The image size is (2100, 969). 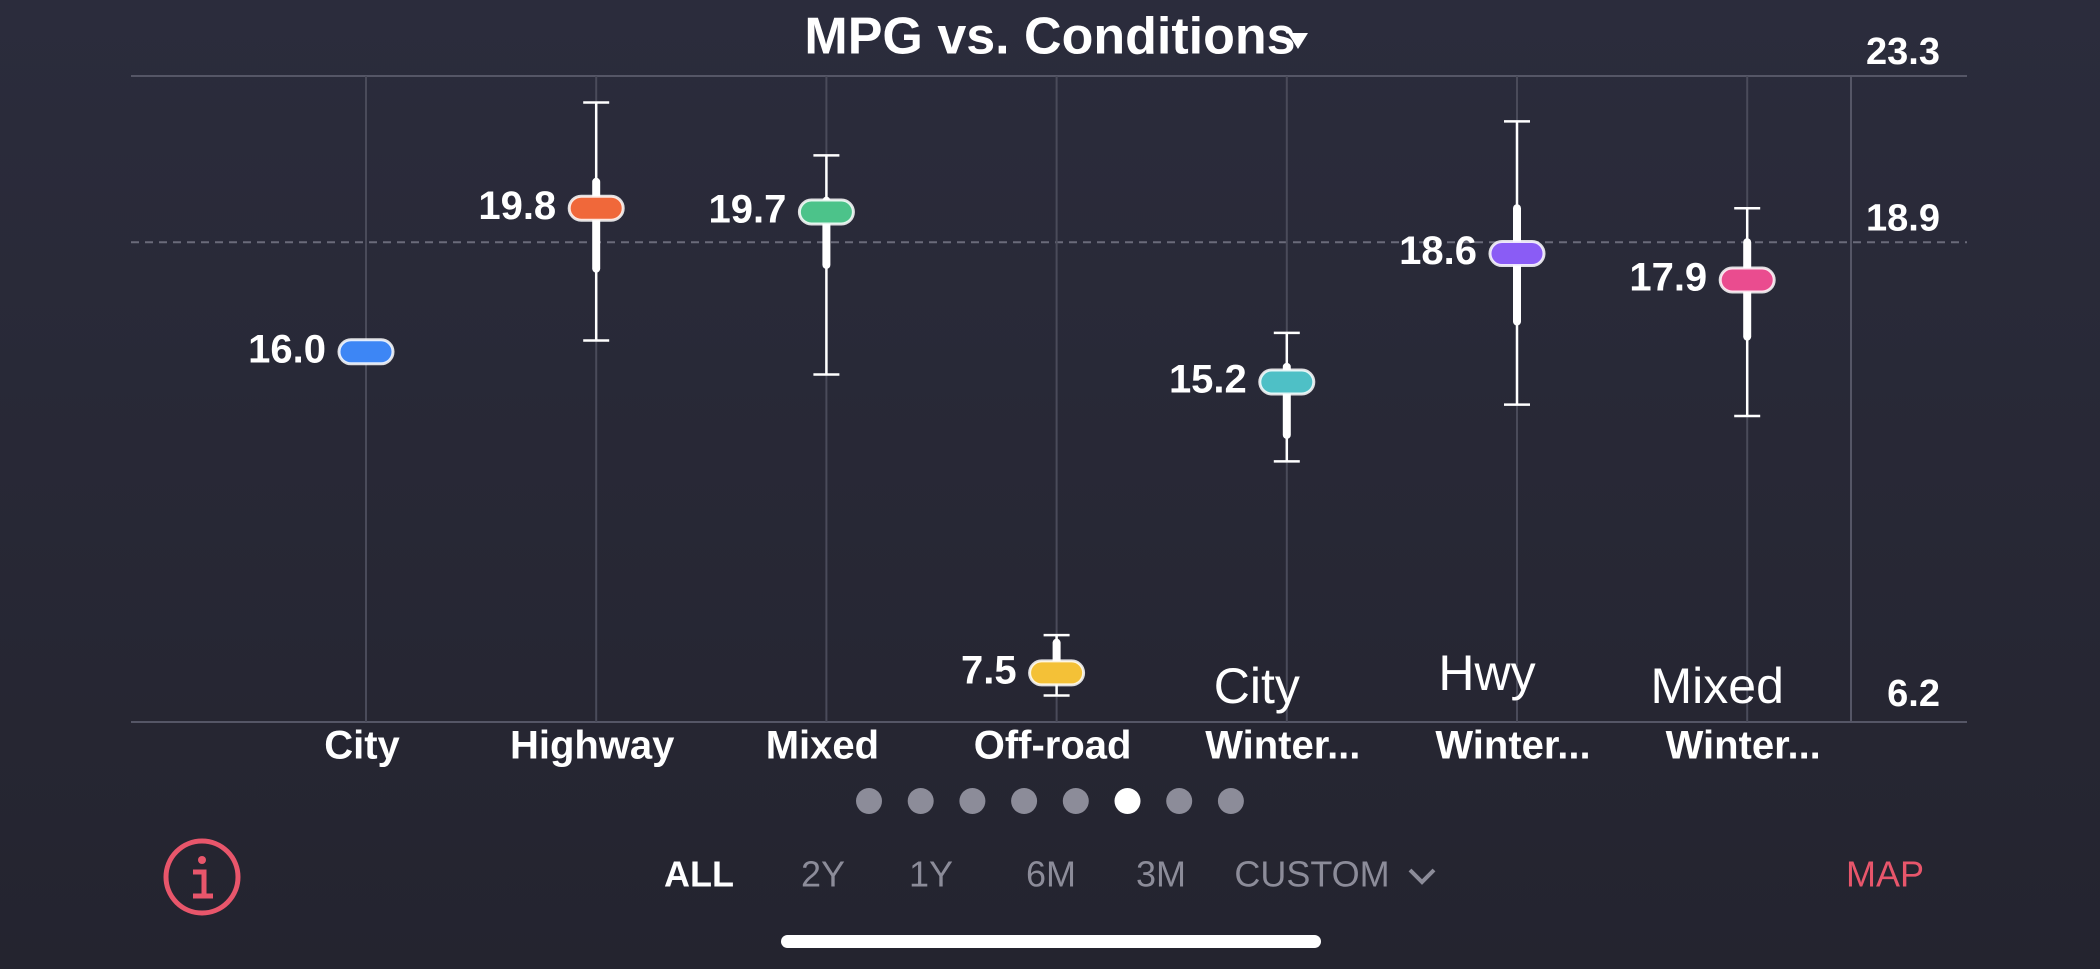 I want to click on range-option: 3M, so click(x=1161, y=874).